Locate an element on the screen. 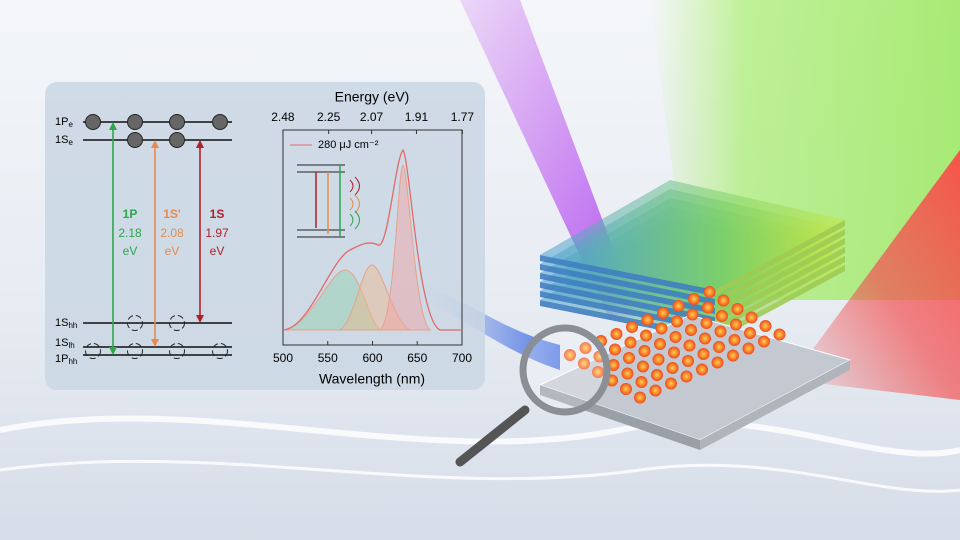 The width and height of the screenshot is (960, 540). top-tick-label: 2.07 is located at coordinates (372, 117).